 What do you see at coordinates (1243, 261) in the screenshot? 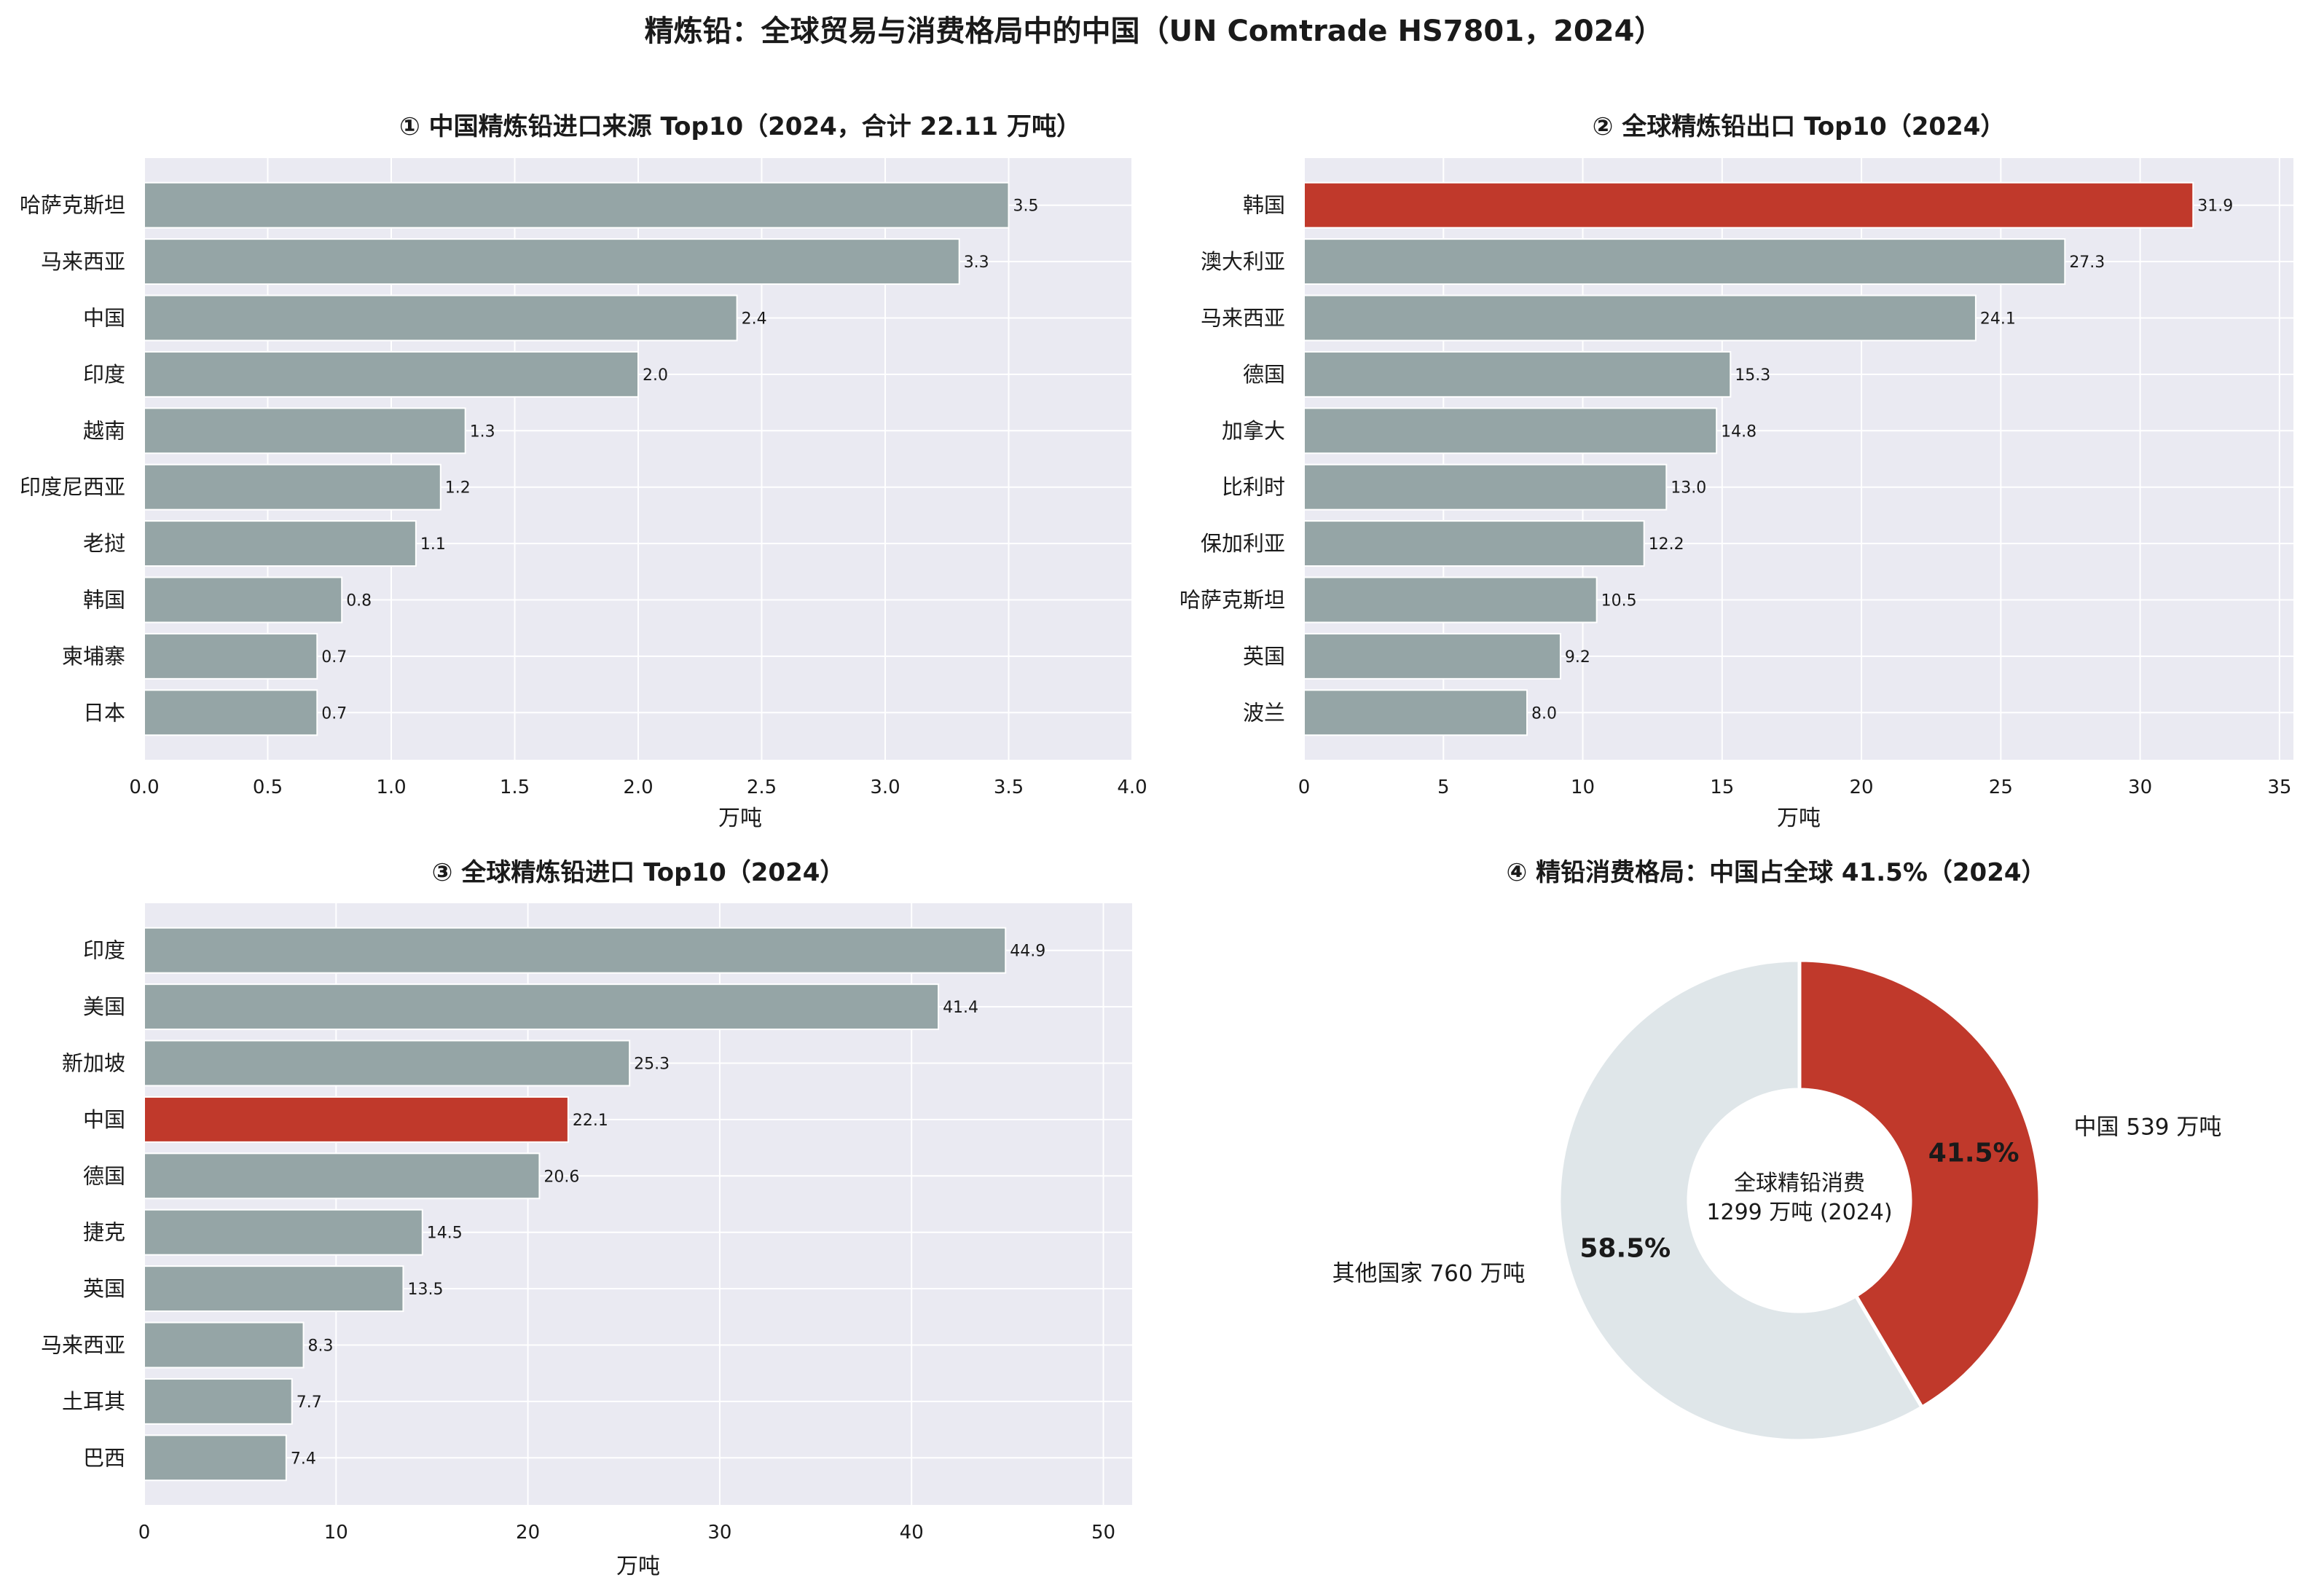
I see `category-label: 澳大利亚` at bounding box center [1243, 261].